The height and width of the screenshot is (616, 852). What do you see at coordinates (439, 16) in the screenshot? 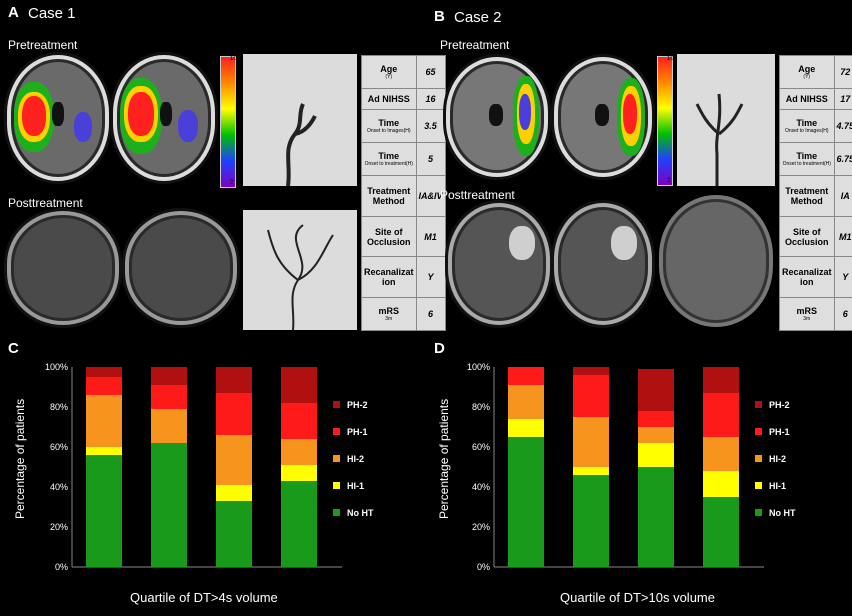
I see `panel-b-letter: B` at bounding box center [439, 16].